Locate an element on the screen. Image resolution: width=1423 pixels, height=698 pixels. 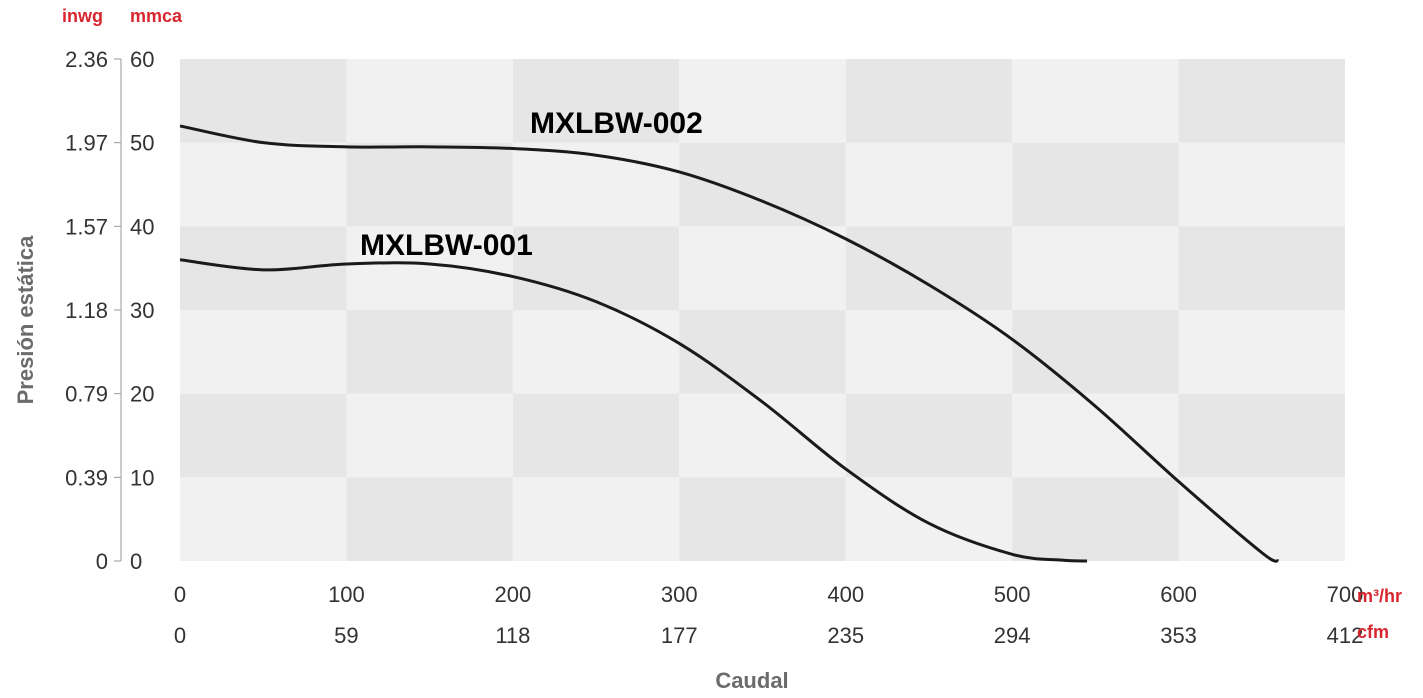
y-axis-title: Presión estática is located at coordinates (25, 320).